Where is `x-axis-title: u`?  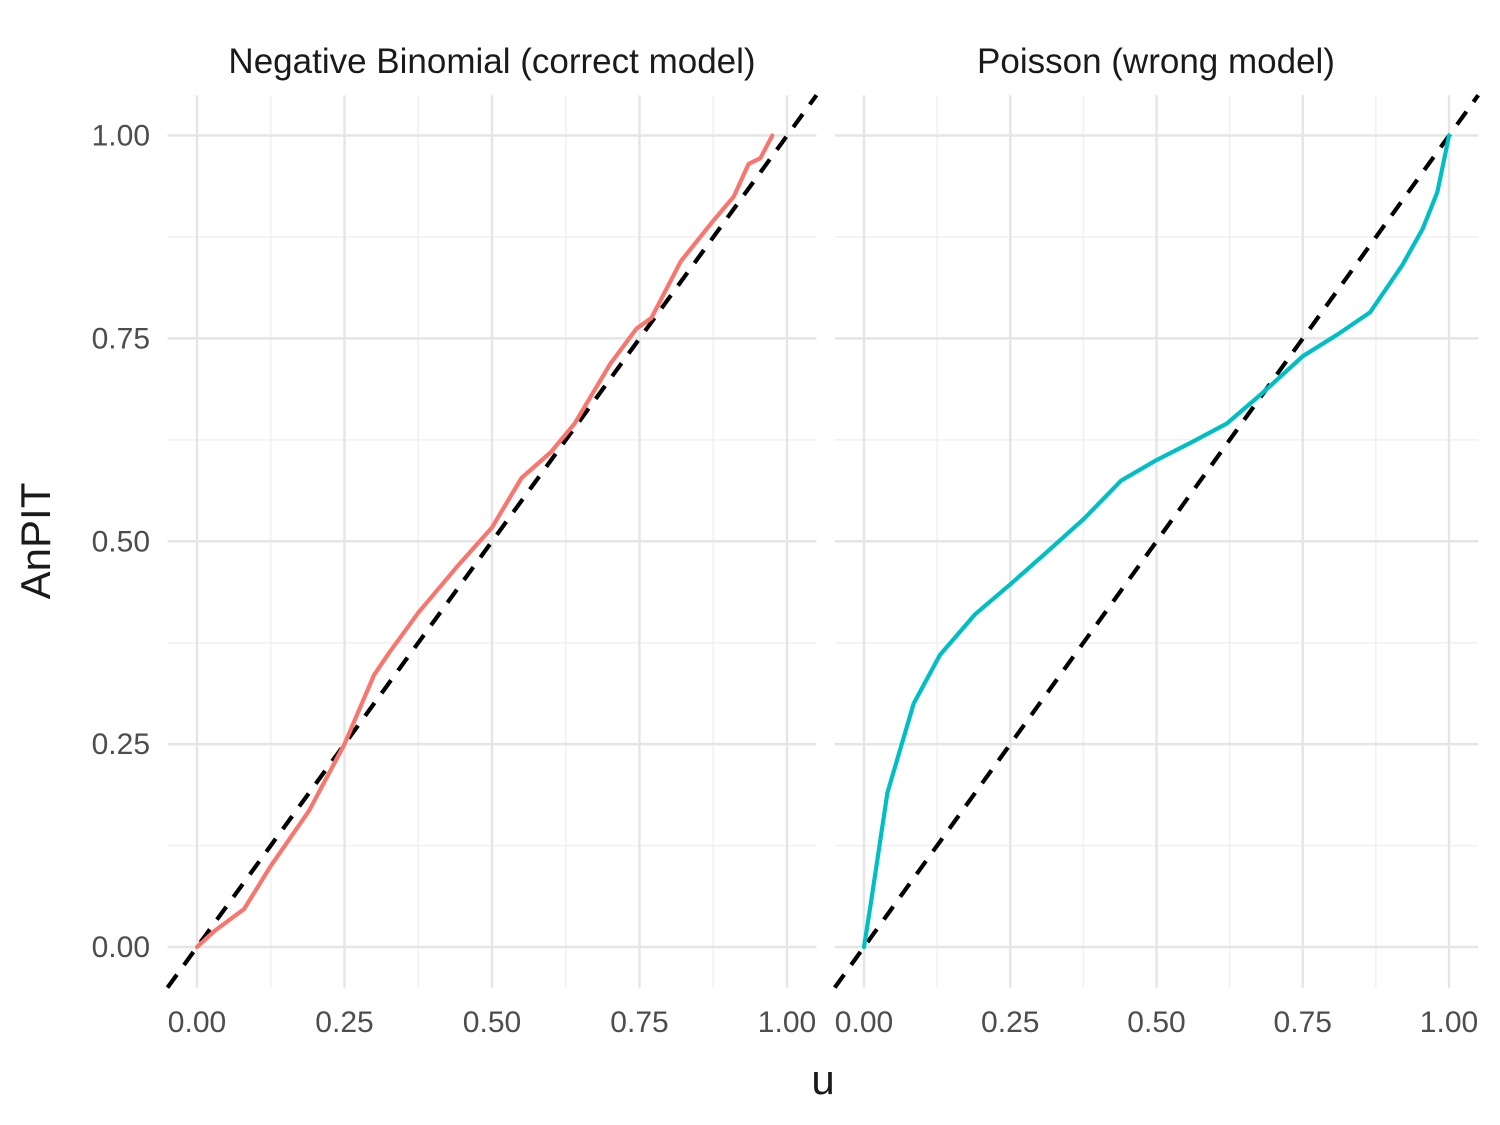 x-axis-title: u is located at coordinates (822, 1079).